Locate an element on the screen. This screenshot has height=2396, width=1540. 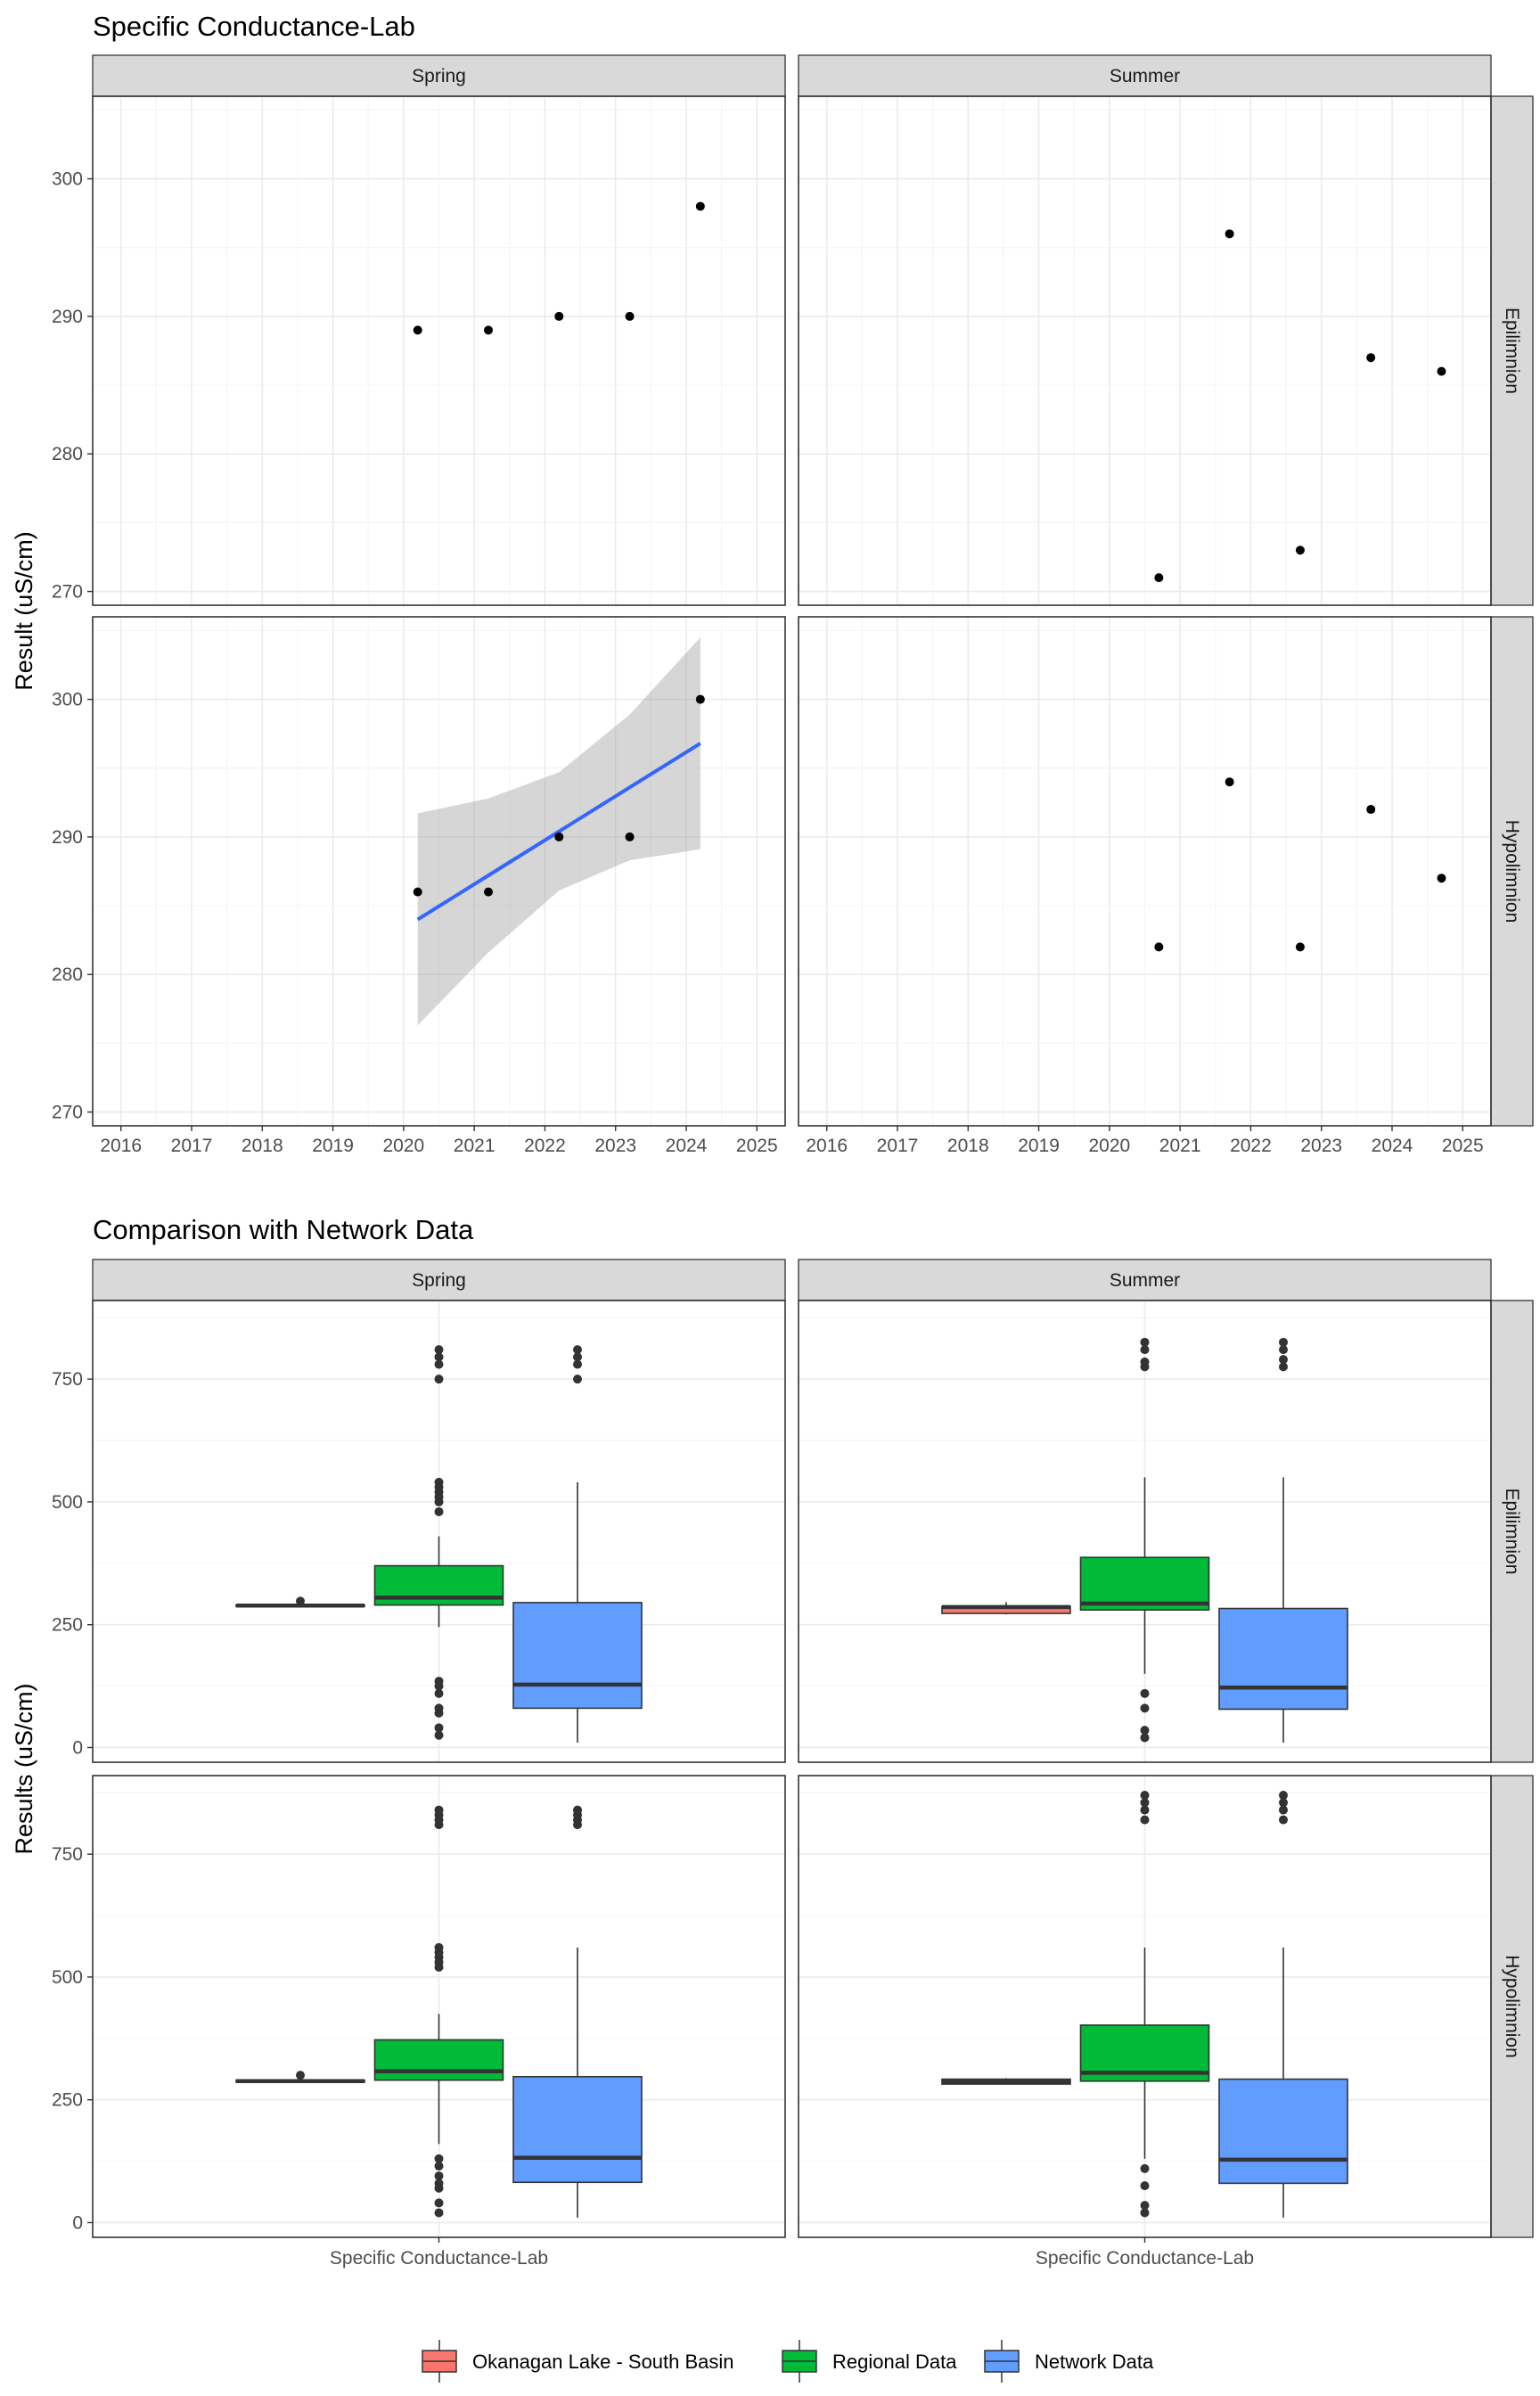
box-panel-summer-hypolimnion is located at coordinates (1145, 2006).